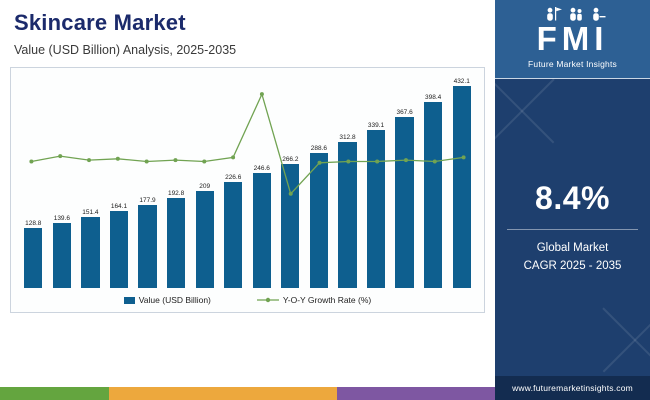 The image size is (650, 400). I want to click on website-bar: www.futuremarketinsights.com, so click(572, 388).